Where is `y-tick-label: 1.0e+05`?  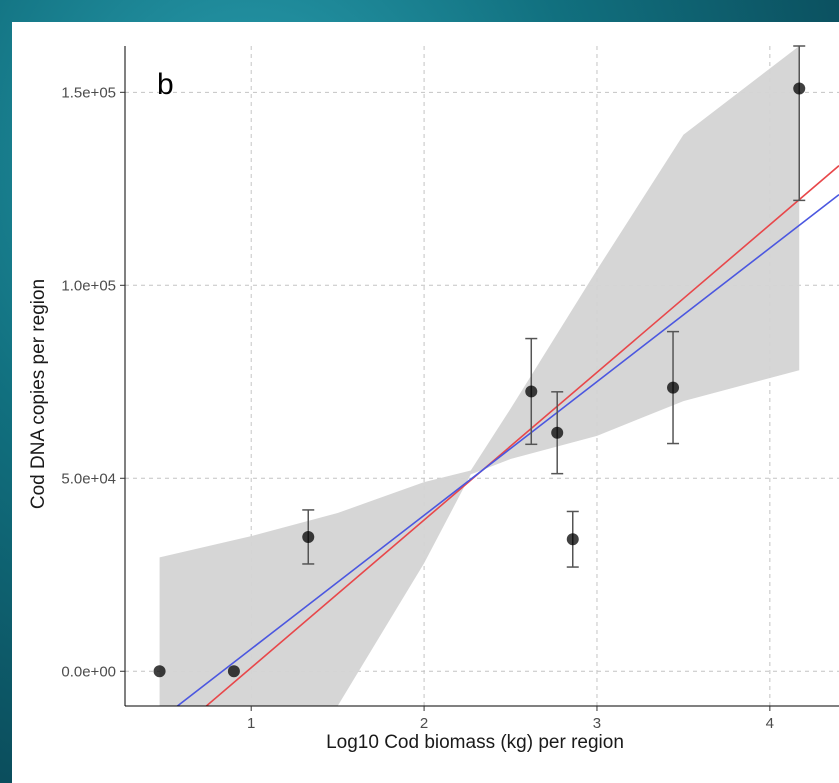
y-tick-label: 1.0e+05 is located at coordinates (88, 285).